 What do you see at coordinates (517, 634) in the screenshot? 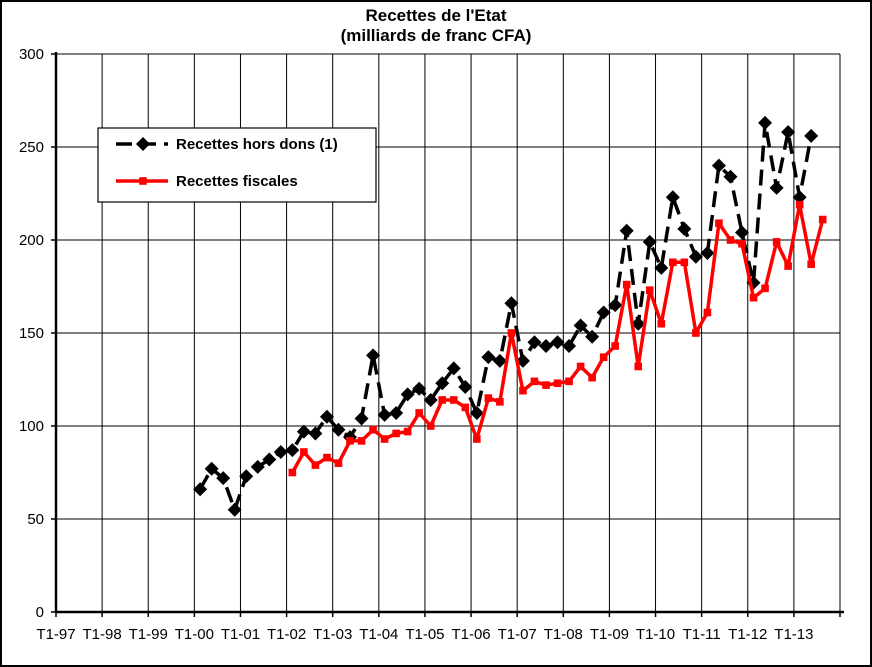
I see `x-tick-label: T1-07` at bounding box center [517, 634].